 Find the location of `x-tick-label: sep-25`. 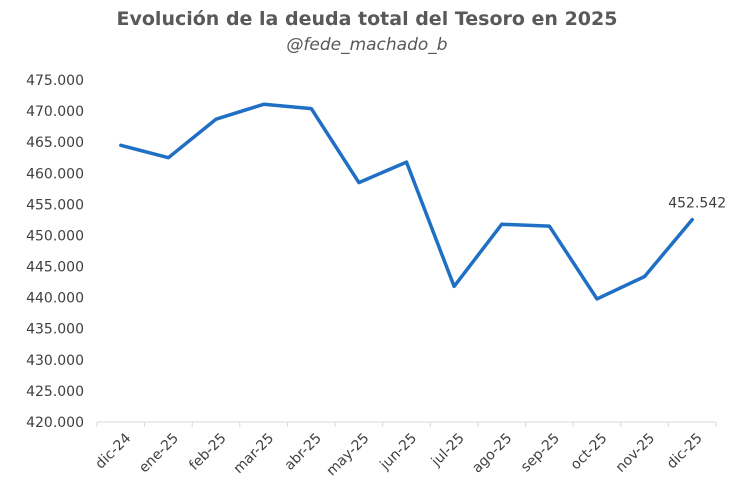

x-tick-label: sep-25 is located at coordinates (540, 452).